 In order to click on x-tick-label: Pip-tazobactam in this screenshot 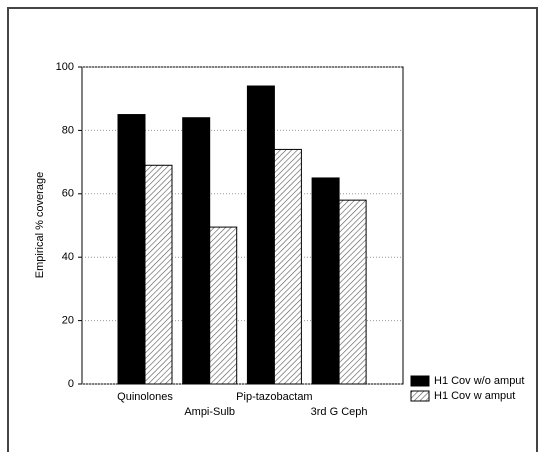, I will do `click(274, 397)`.